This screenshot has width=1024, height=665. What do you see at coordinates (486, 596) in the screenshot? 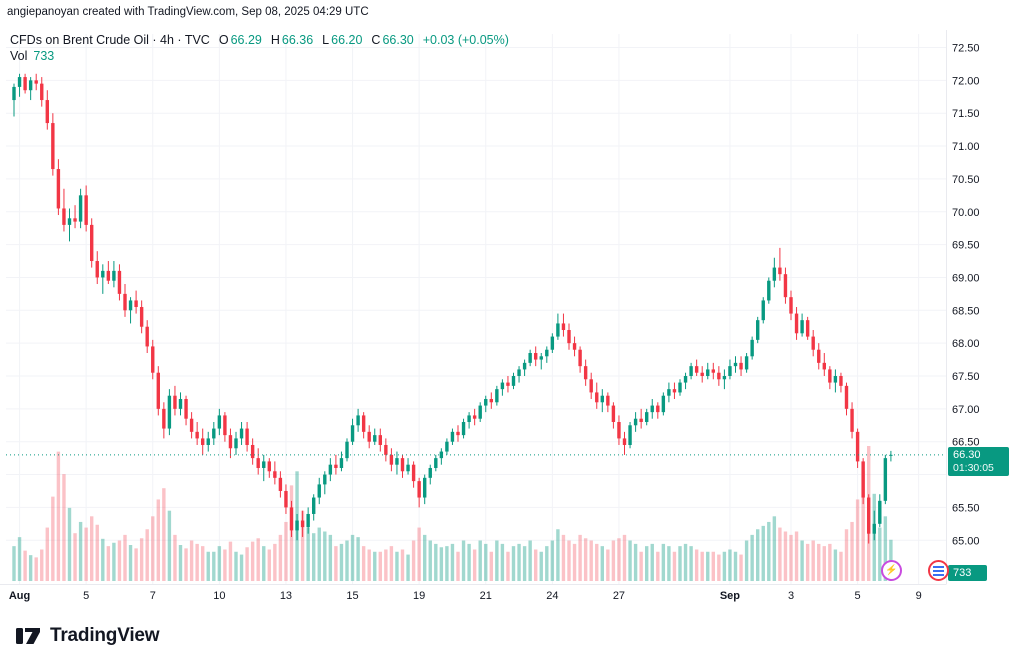
I see `svg-text: 21` at bounding box center [486, 596].